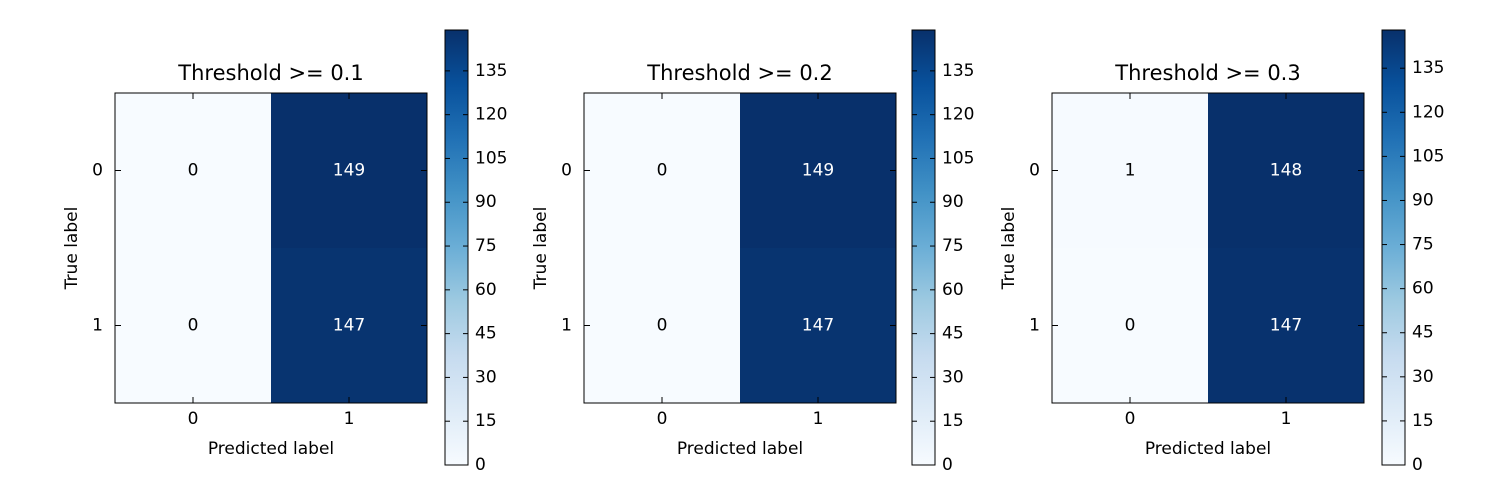  Describe the element at coordinates (739, 73) in the screenshot. I see `chart-title: Threshold >= 0.2` at that location.